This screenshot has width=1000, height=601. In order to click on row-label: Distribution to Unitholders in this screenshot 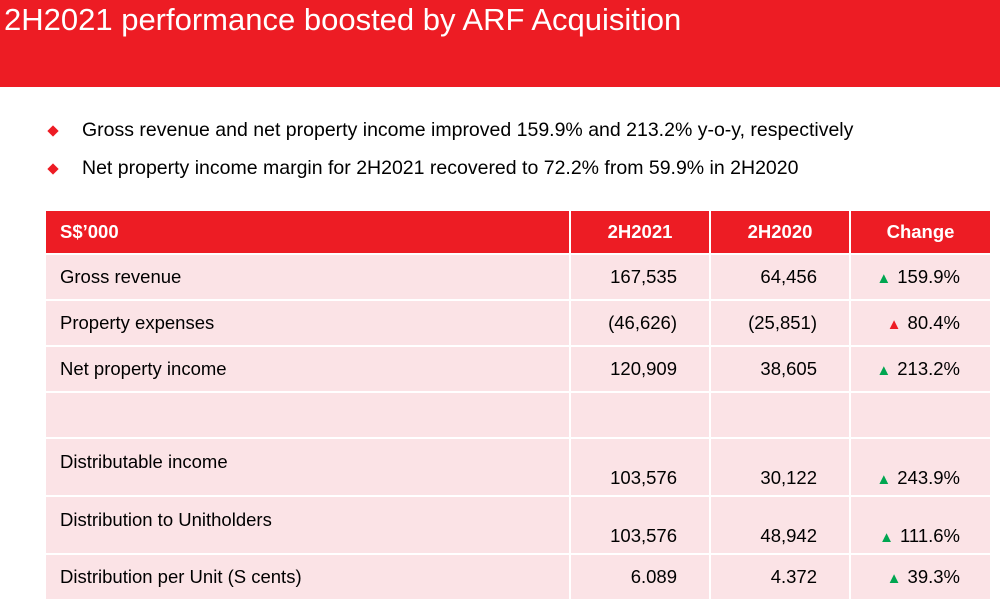, I will do `click(307, 525)`.